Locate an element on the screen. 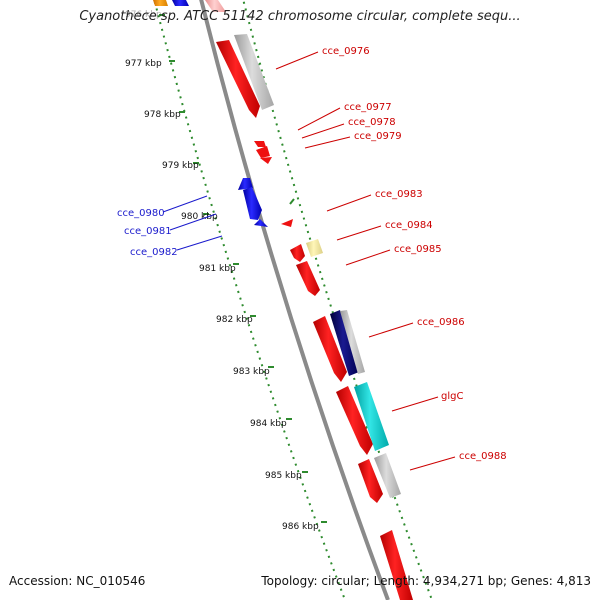  gene-label-cce-0983: cce_0983 is located at coordinates (399, 194).